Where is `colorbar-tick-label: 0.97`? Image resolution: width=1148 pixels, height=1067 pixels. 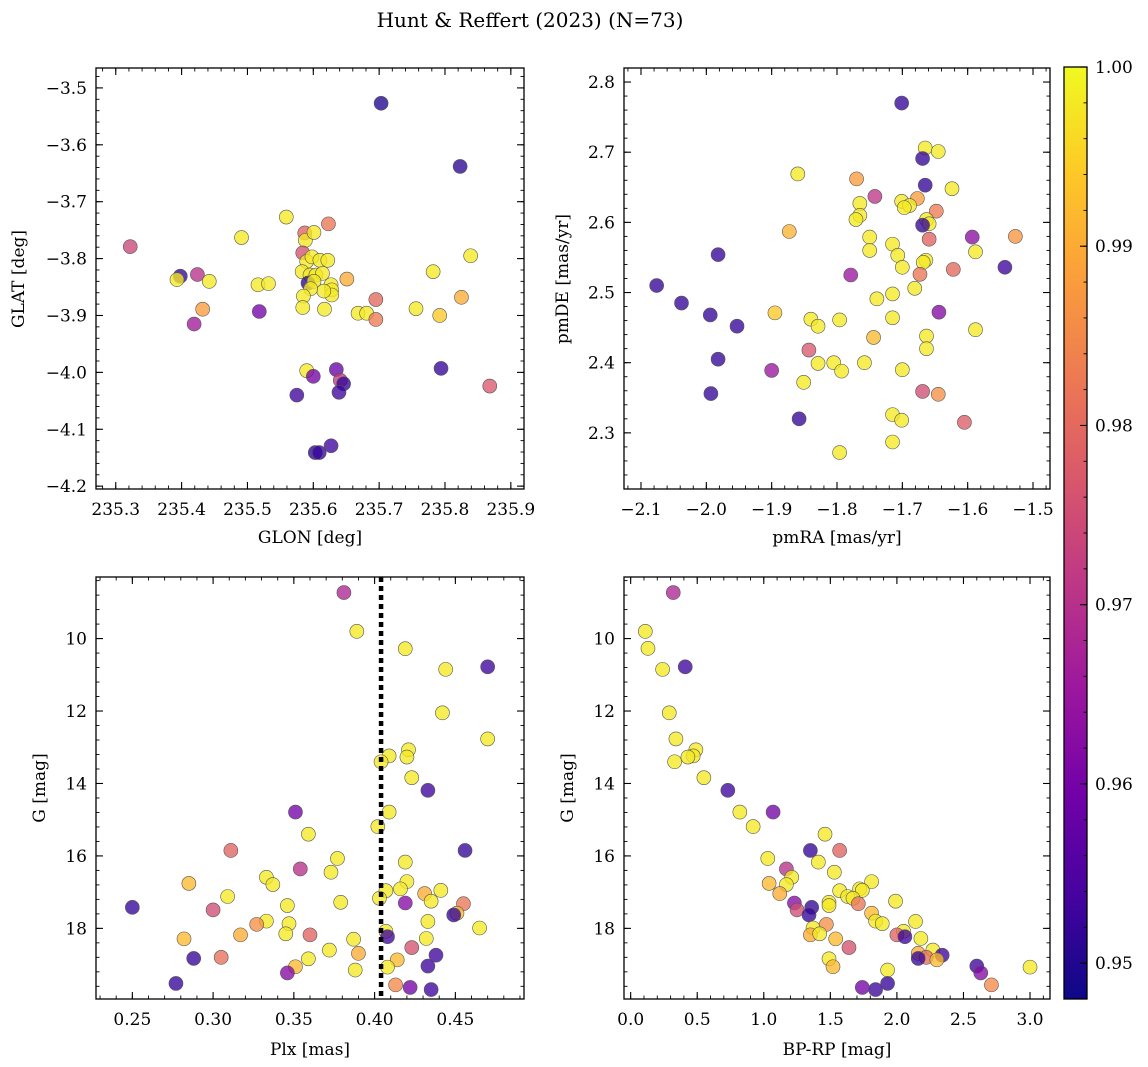
colorbar-tick-label: 0.97 is located at coordinates (1114, 606).